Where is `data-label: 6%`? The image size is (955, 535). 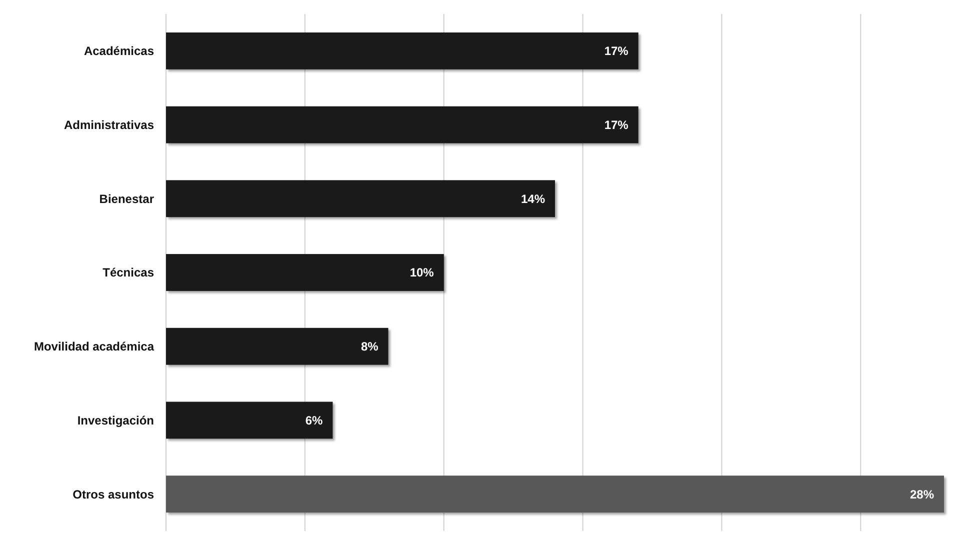 data-label: 6% is located at coordinates (314, 420).